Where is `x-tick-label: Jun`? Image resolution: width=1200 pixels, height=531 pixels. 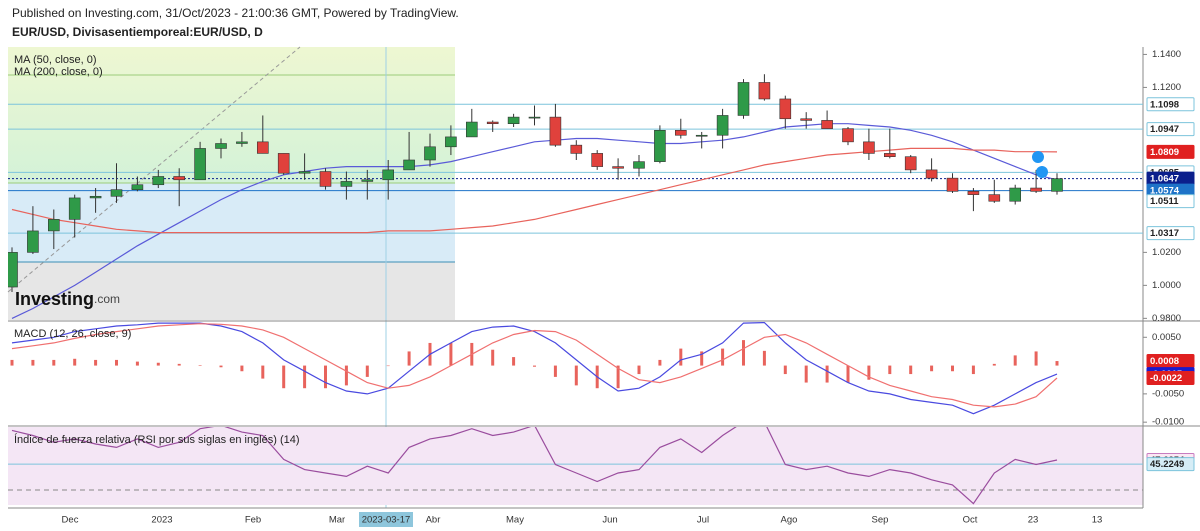
x-tick-label: Jun is located at coordinates (609, 520).